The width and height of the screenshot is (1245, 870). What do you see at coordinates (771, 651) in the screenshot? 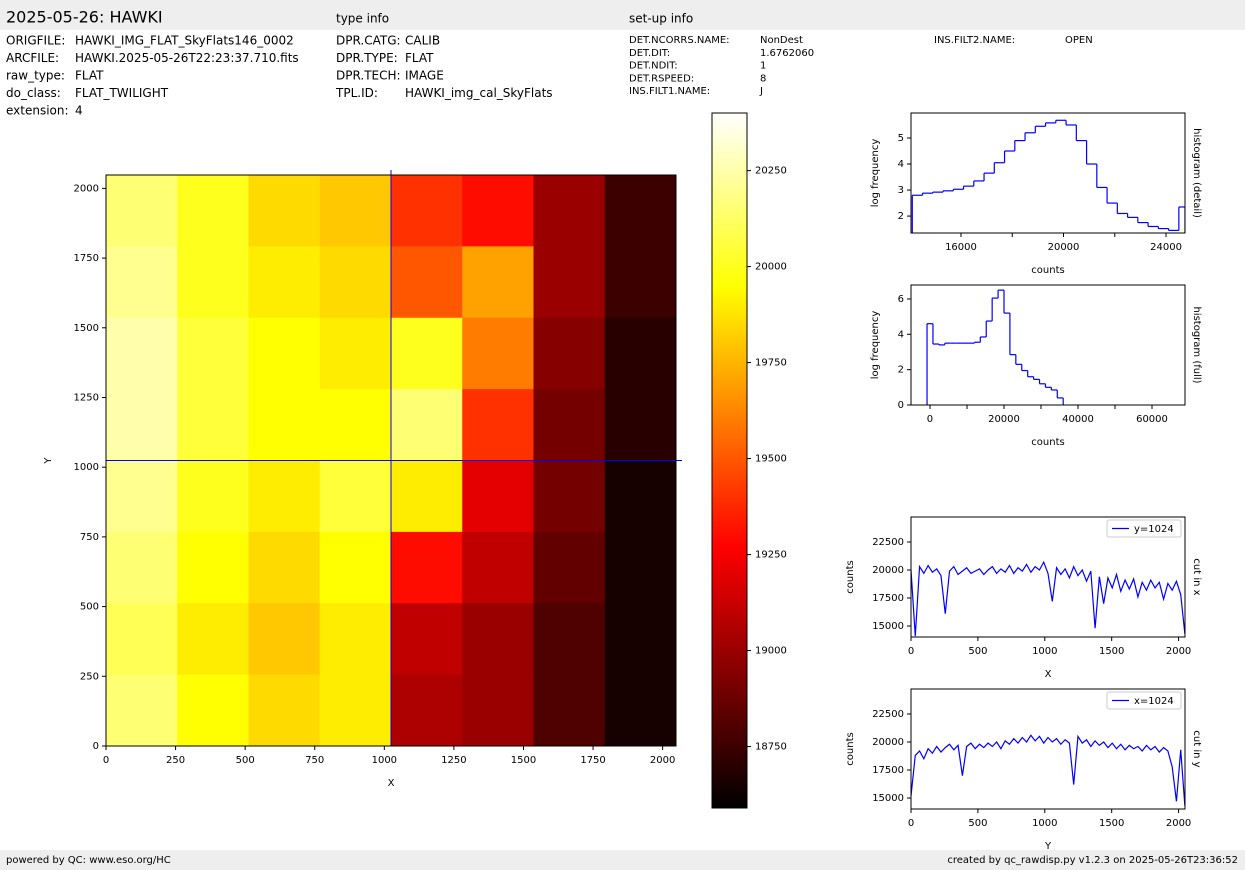
I see `colorbar-tick-label: 19000` at bounding box center [771, 651].